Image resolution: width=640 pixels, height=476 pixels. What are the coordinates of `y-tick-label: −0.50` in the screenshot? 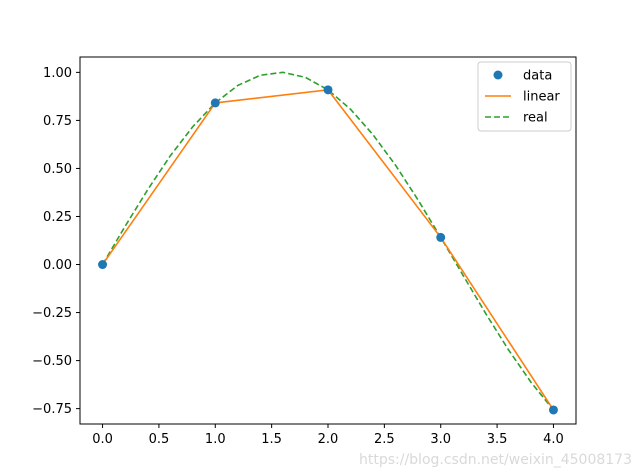 It's located at (52, 361).